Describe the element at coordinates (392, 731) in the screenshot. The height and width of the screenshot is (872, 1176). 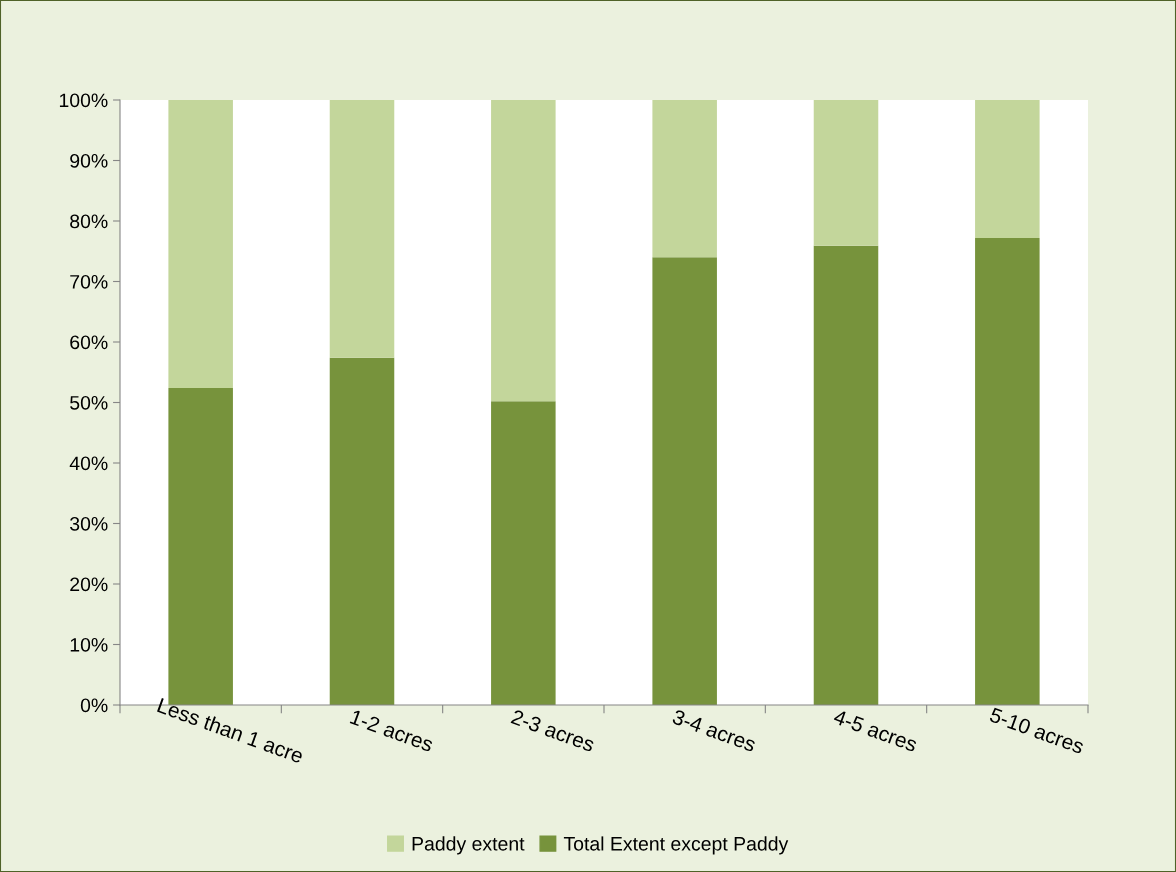
I see `x-tick-label: 1-2 acres` at that location.